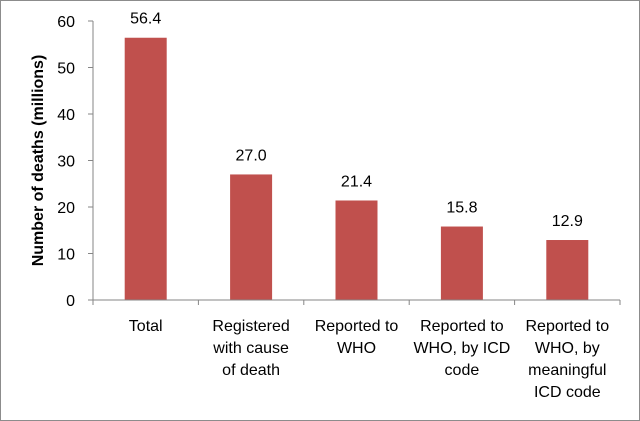 The image size is (640, 421). Describe the element at coordinates (250, 326) in the screenshot. I see `x-category-label: Registered` at that location.